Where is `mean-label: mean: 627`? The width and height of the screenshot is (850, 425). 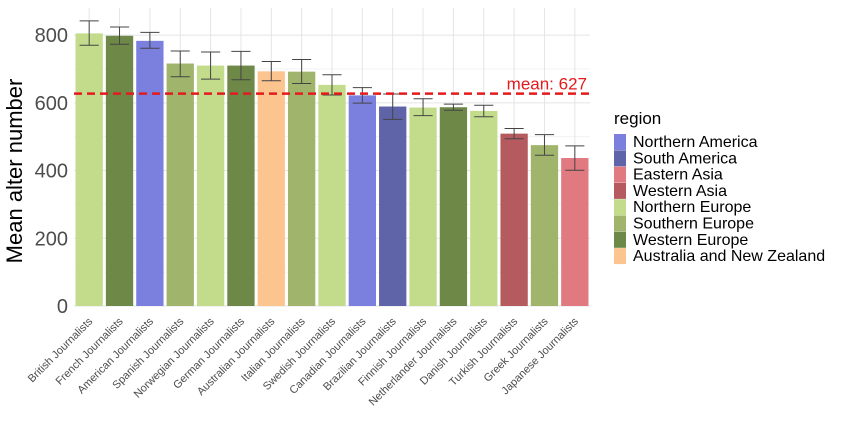 mean-label: mean: 627 is located at coordinates (547, 84).